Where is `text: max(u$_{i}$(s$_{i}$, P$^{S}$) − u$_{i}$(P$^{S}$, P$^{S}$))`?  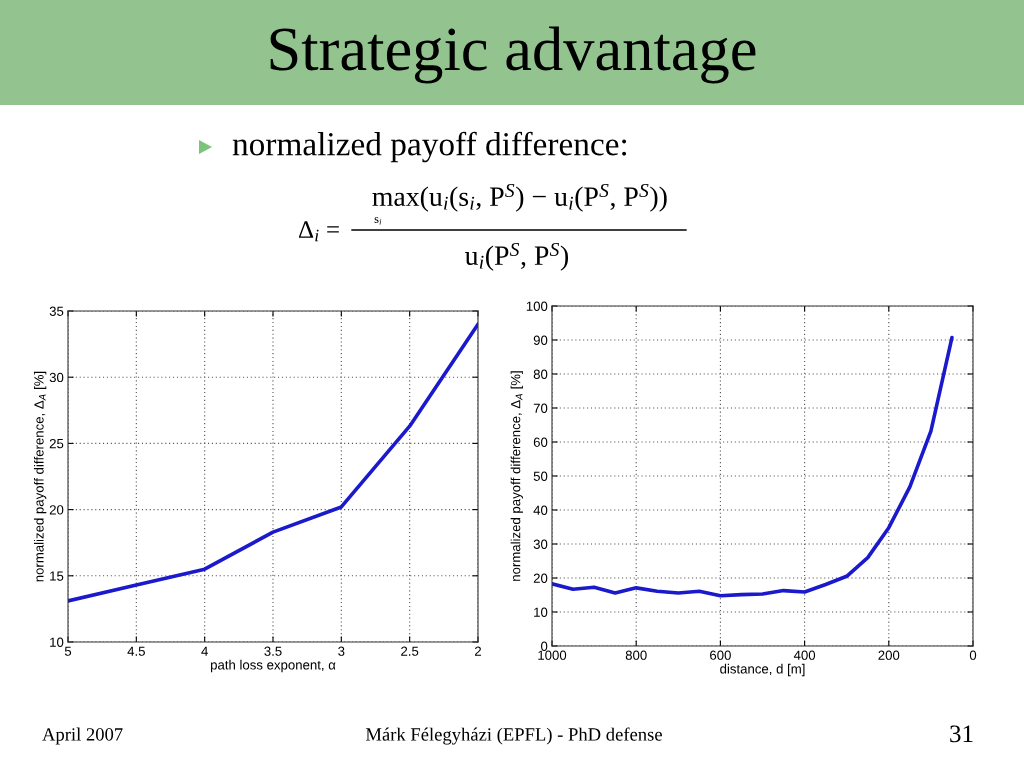 text: max(u$_{i}$(s$_{i}$, P$^{S}$) − u$_{i}$(P$^{S}$, P$^{S}$)) is located at coordinates (519, 197).